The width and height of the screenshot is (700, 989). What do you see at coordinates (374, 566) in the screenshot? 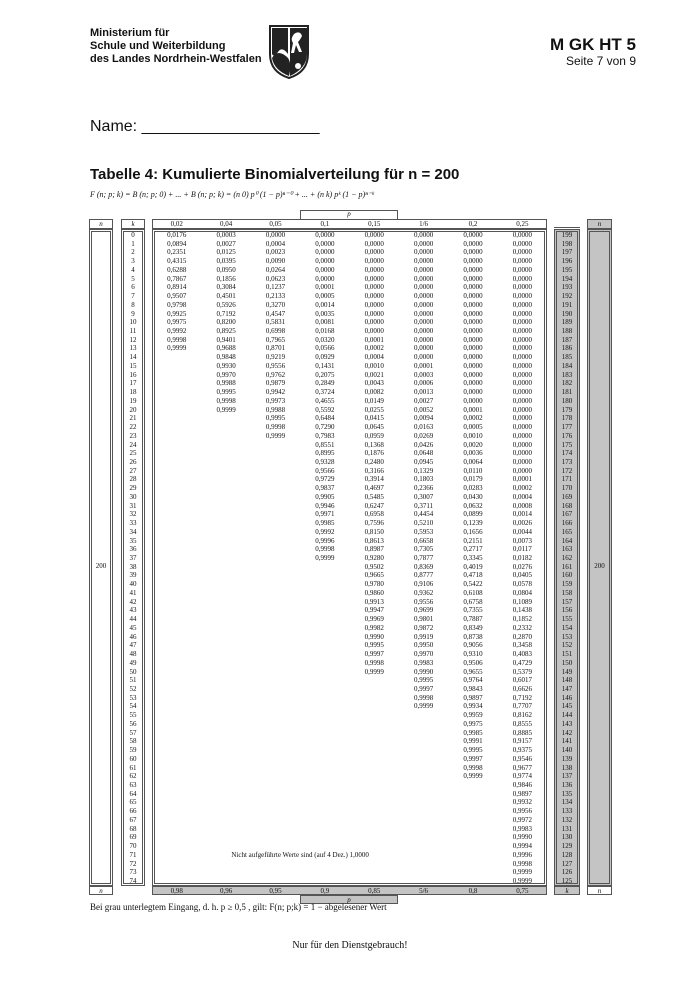
I see `table-cell: 0,9502` at bounding box center [374, 566].